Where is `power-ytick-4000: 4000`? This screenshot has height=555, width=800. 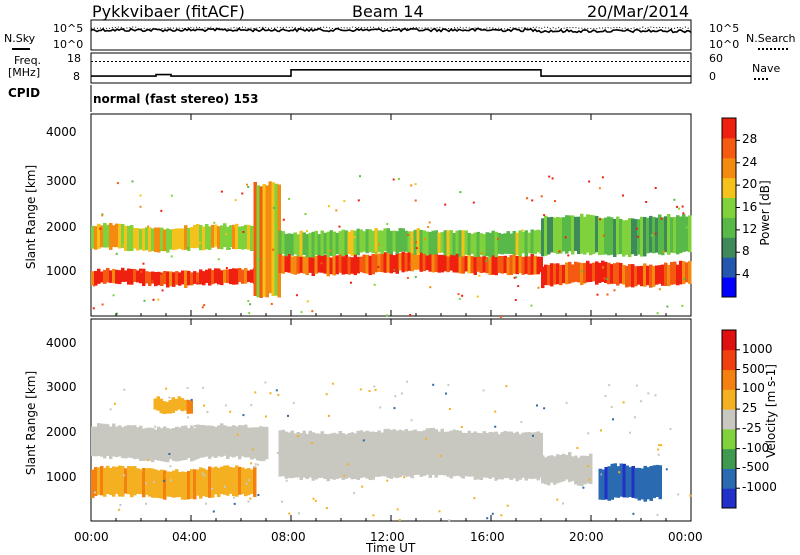 power-ytick-4000: 4000 is located at coordinates (61, 132).